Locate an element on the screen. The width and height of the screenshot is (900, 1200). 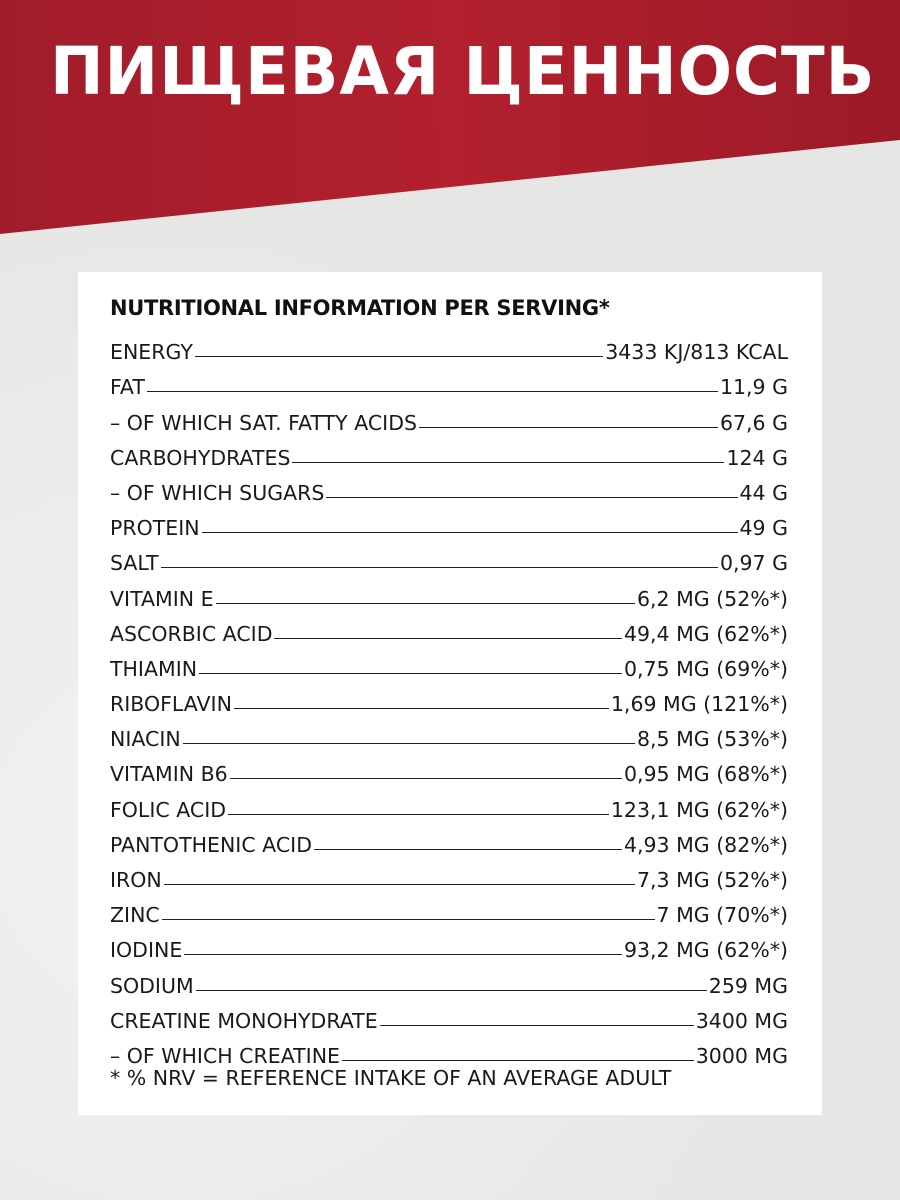
nutrition-row: IRON 7,3 MG (52%*) is located at coordinates (449, 874).